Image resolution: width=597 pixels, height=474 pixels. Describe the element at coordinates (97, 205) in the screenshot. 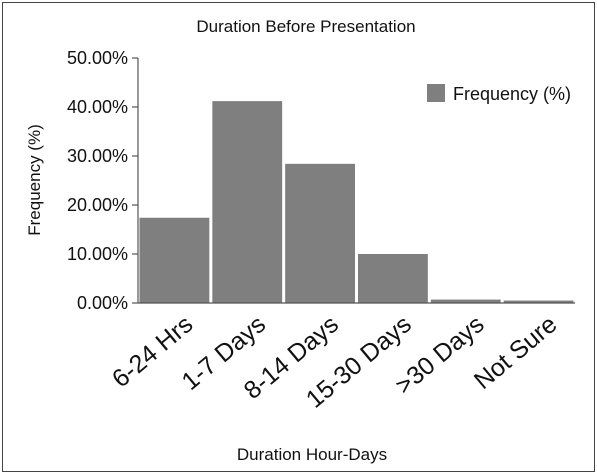

I see `y-tick-label: 20.00%` at that location.